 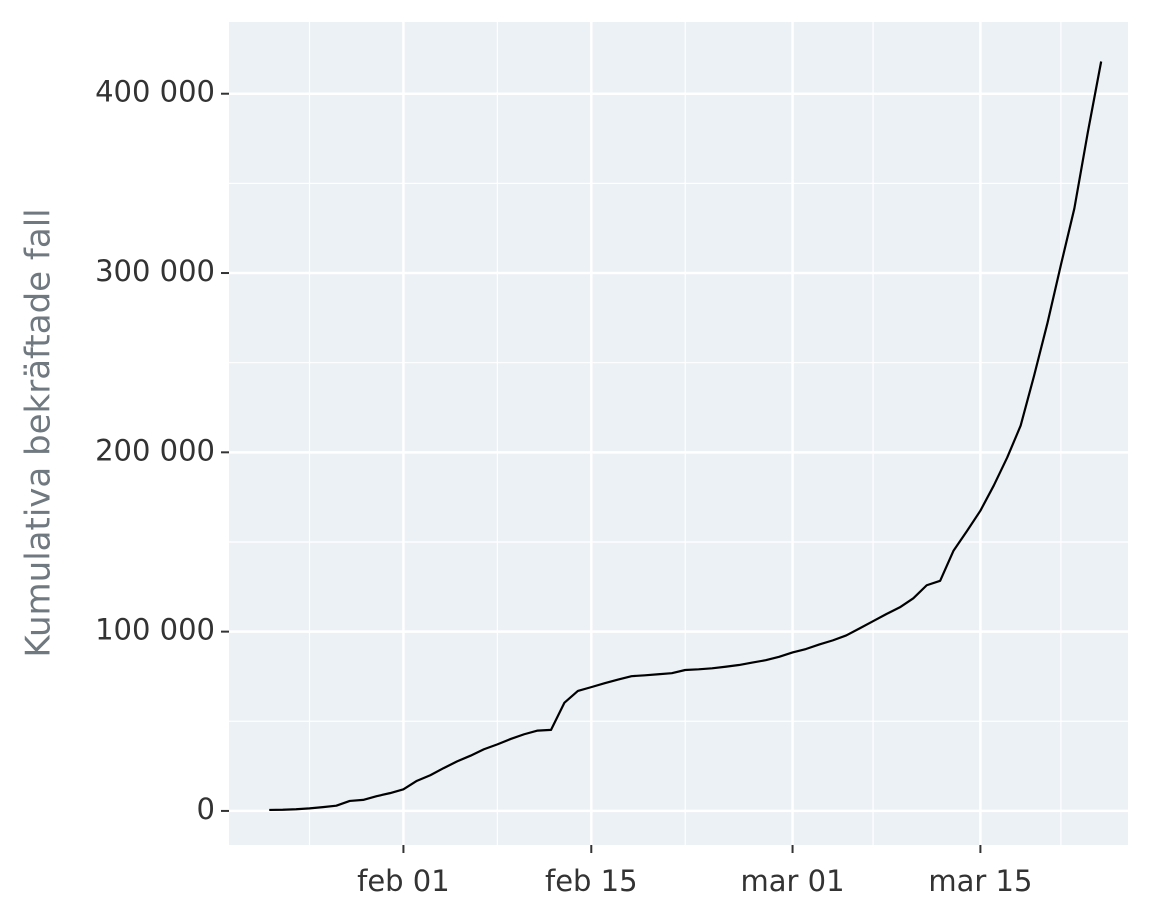 What do you see at coordinates (403, 881) in the screenshot?
I see `x-tick-label: feb 01` at bounding box center [403, 881].